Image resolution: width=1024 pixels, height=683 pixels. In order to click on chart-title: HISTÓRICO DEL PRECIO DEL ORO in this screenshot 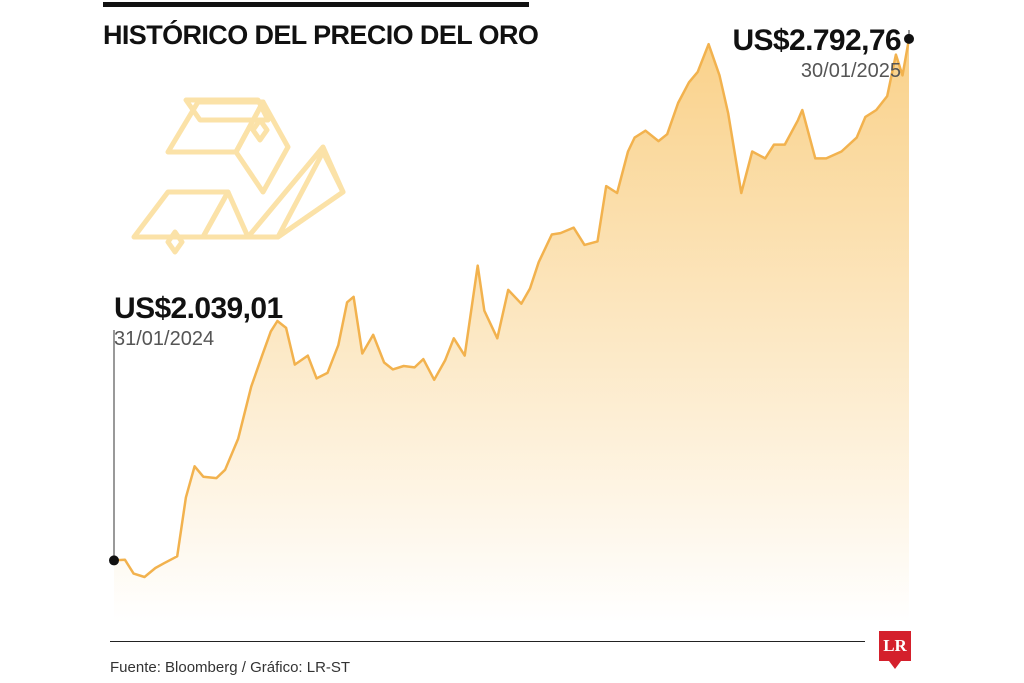, I will do `click(321, 35)`.